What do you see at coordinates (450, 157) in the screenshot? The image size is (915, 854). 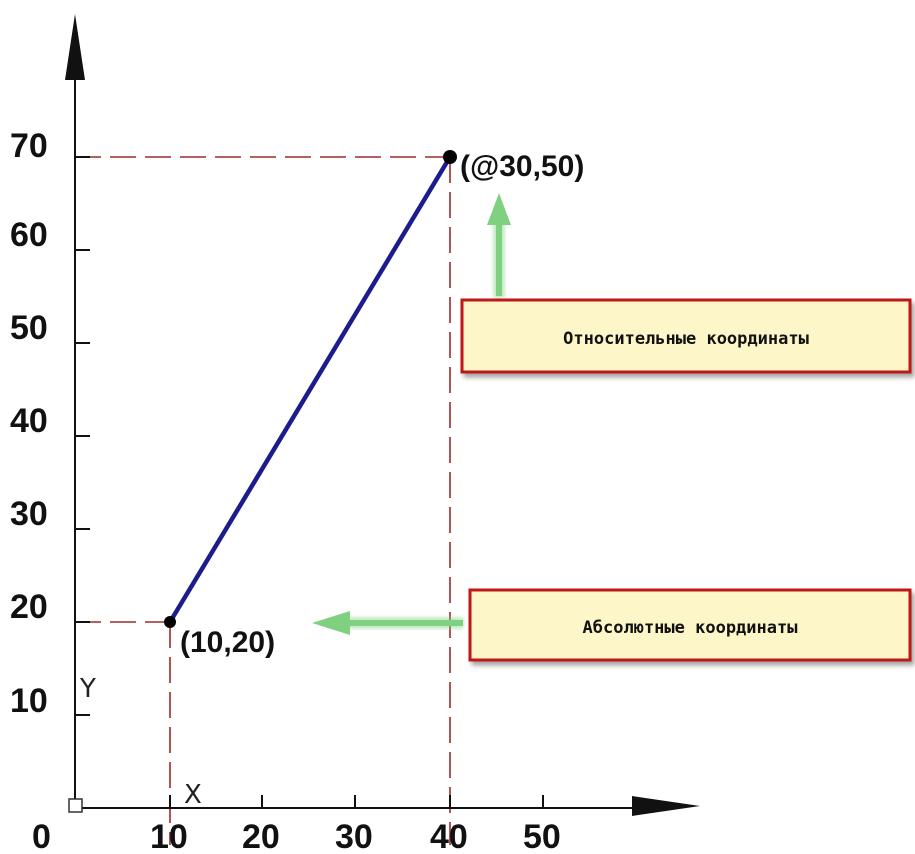 I see `end-point` at bounding box center [450, 157].